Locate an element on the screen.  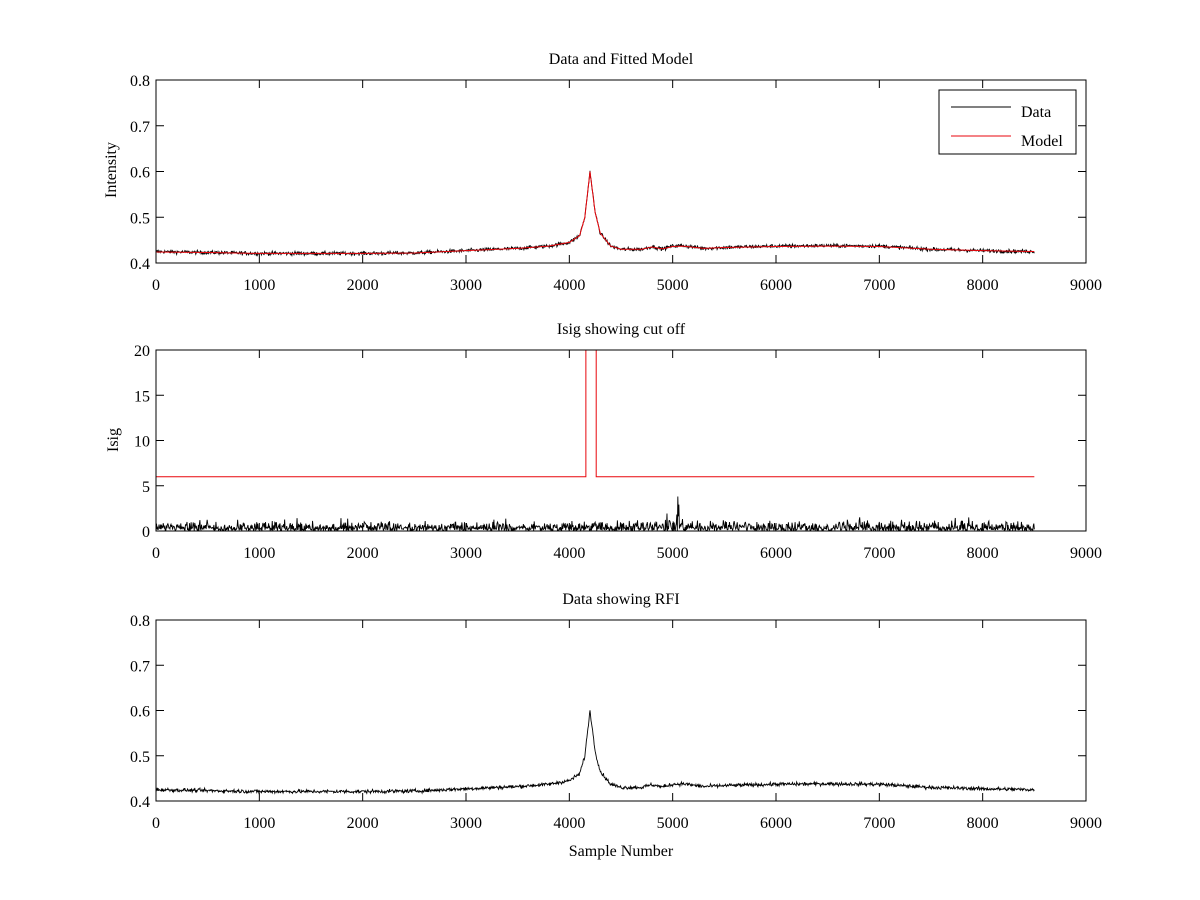
y-axis-title: Intensity is located at coordinates (111, 170).